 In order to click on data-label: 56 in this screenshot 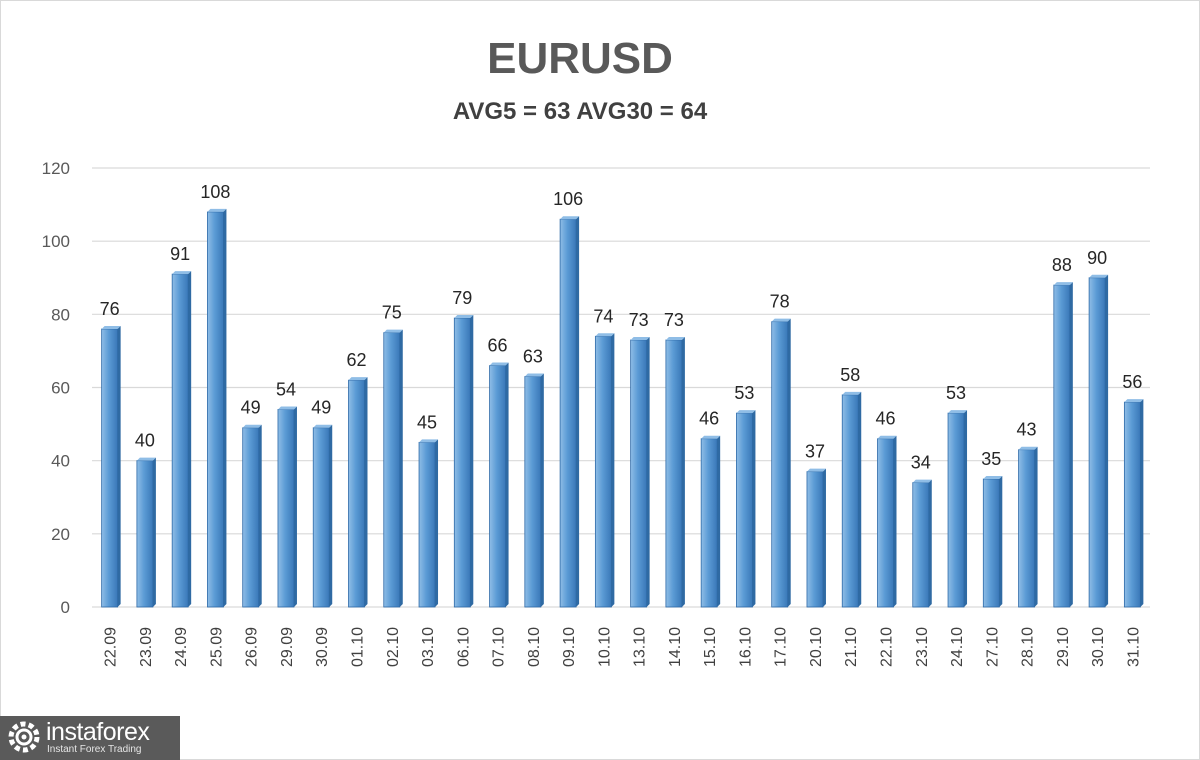, I will do `click(1132, 382)`.